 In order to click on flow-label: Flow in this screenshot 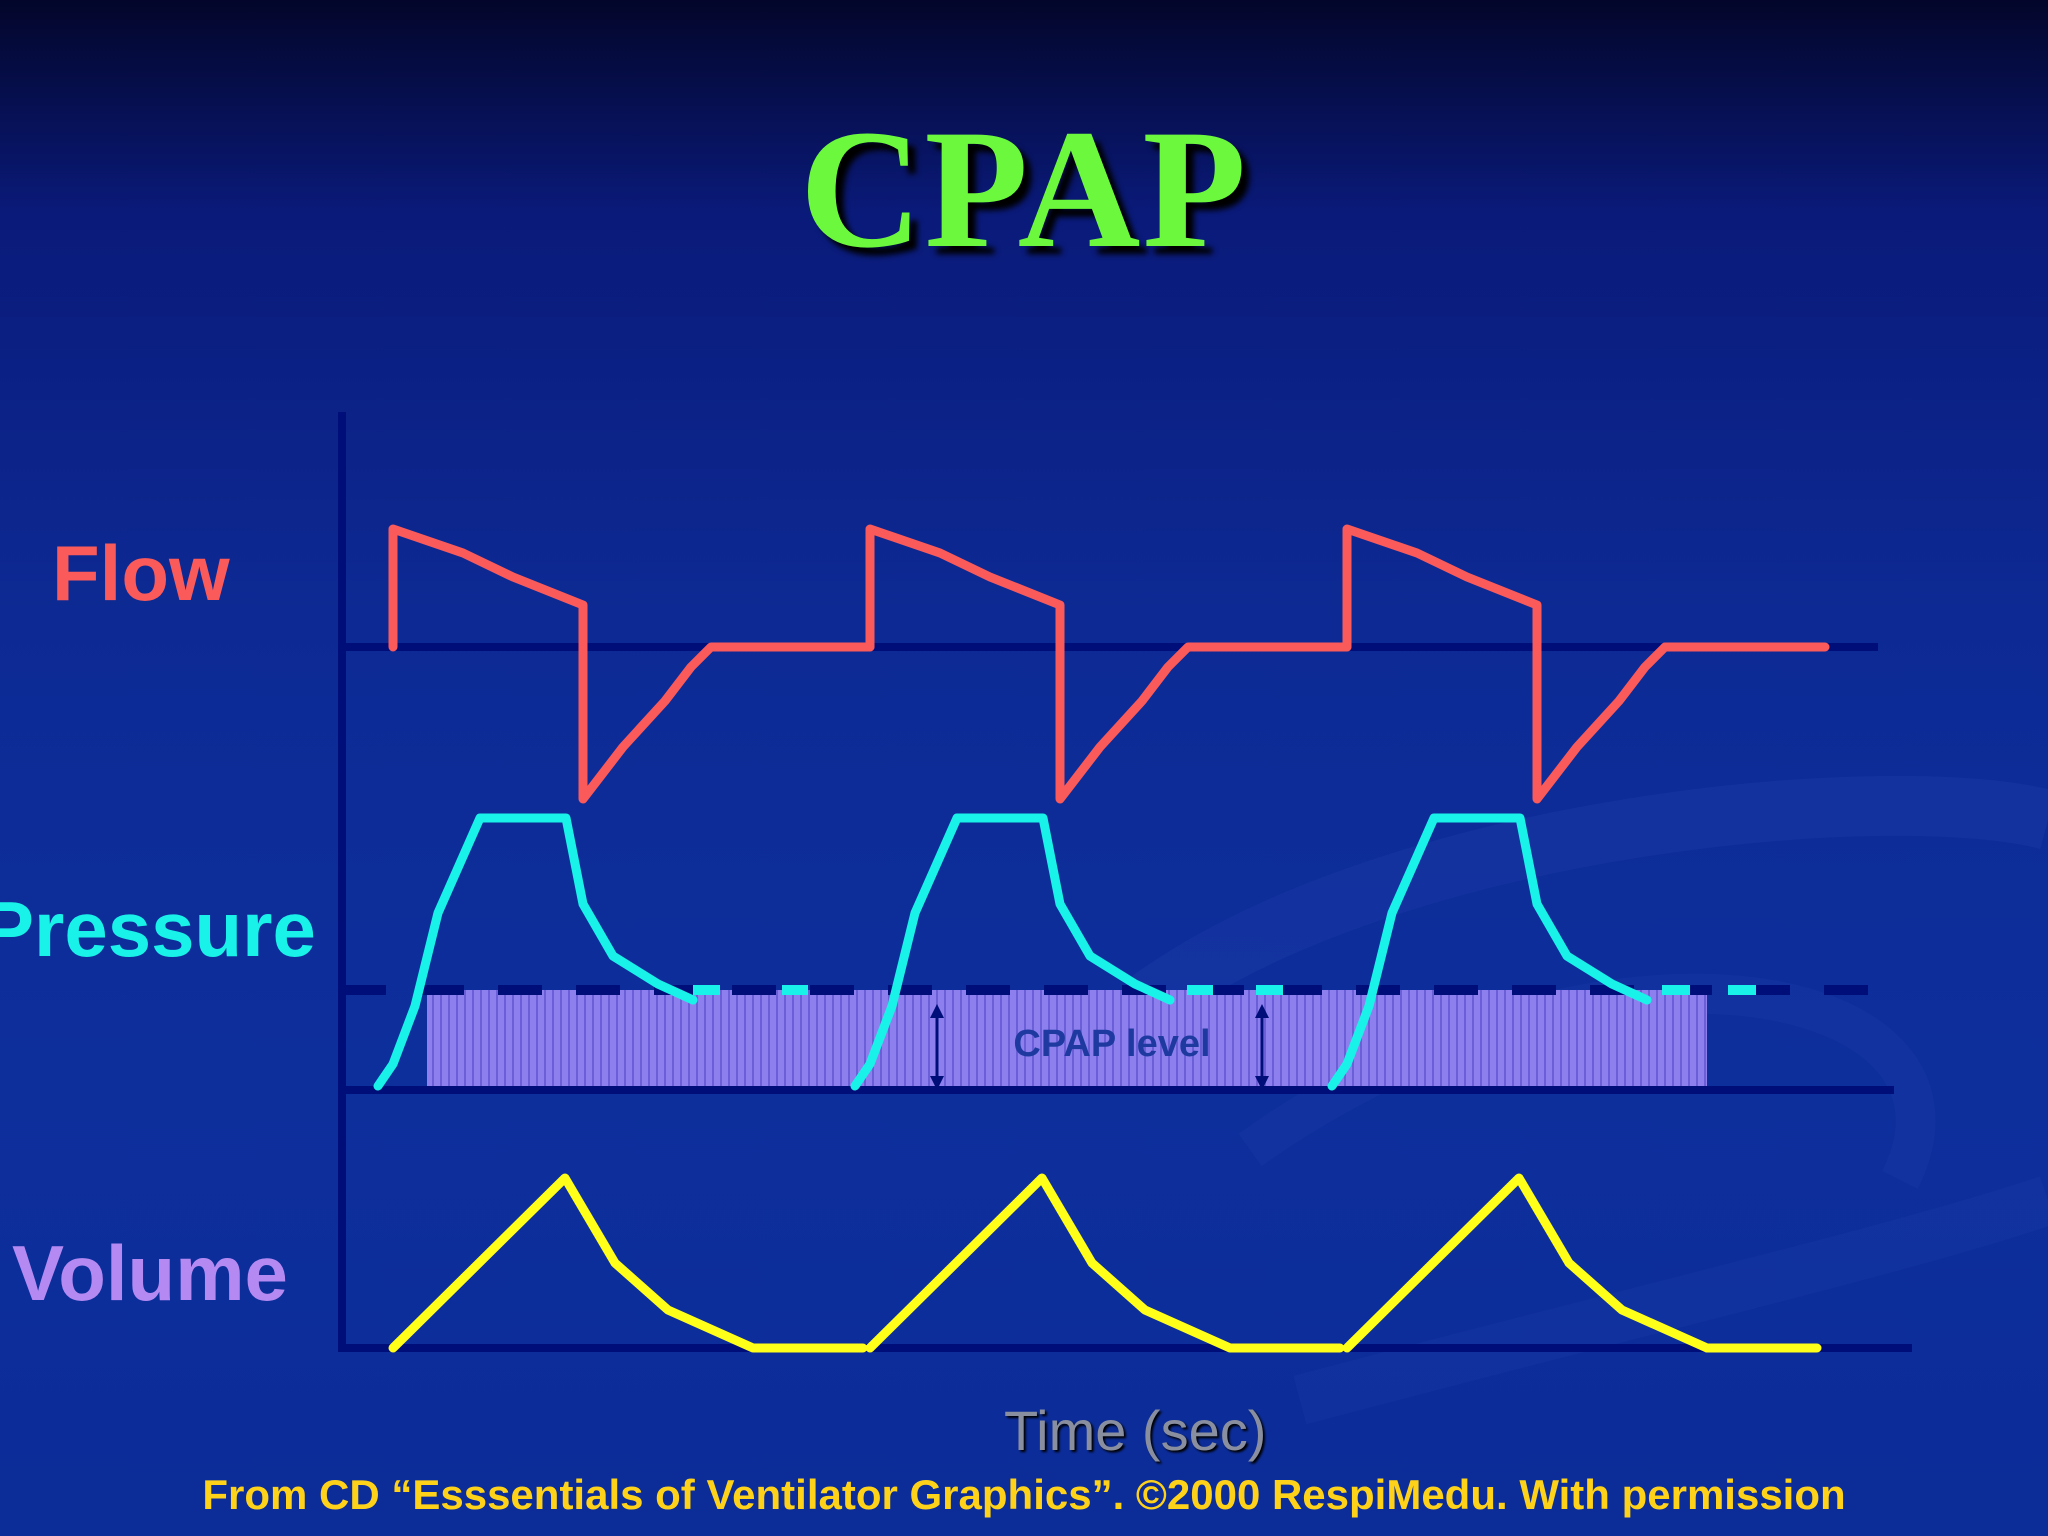, I will do `click(141, 573)`.